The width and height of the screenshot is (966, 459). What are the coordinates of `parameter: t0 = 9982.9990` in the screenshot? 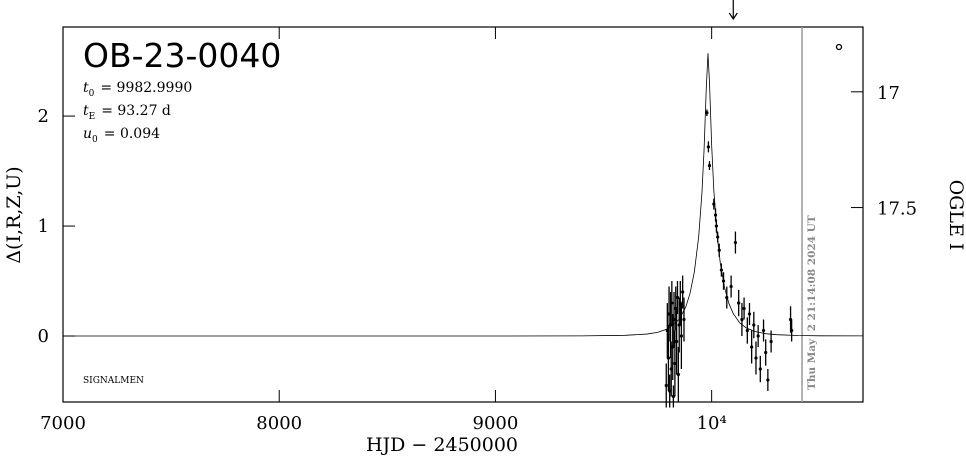 It's located at (137, 89).